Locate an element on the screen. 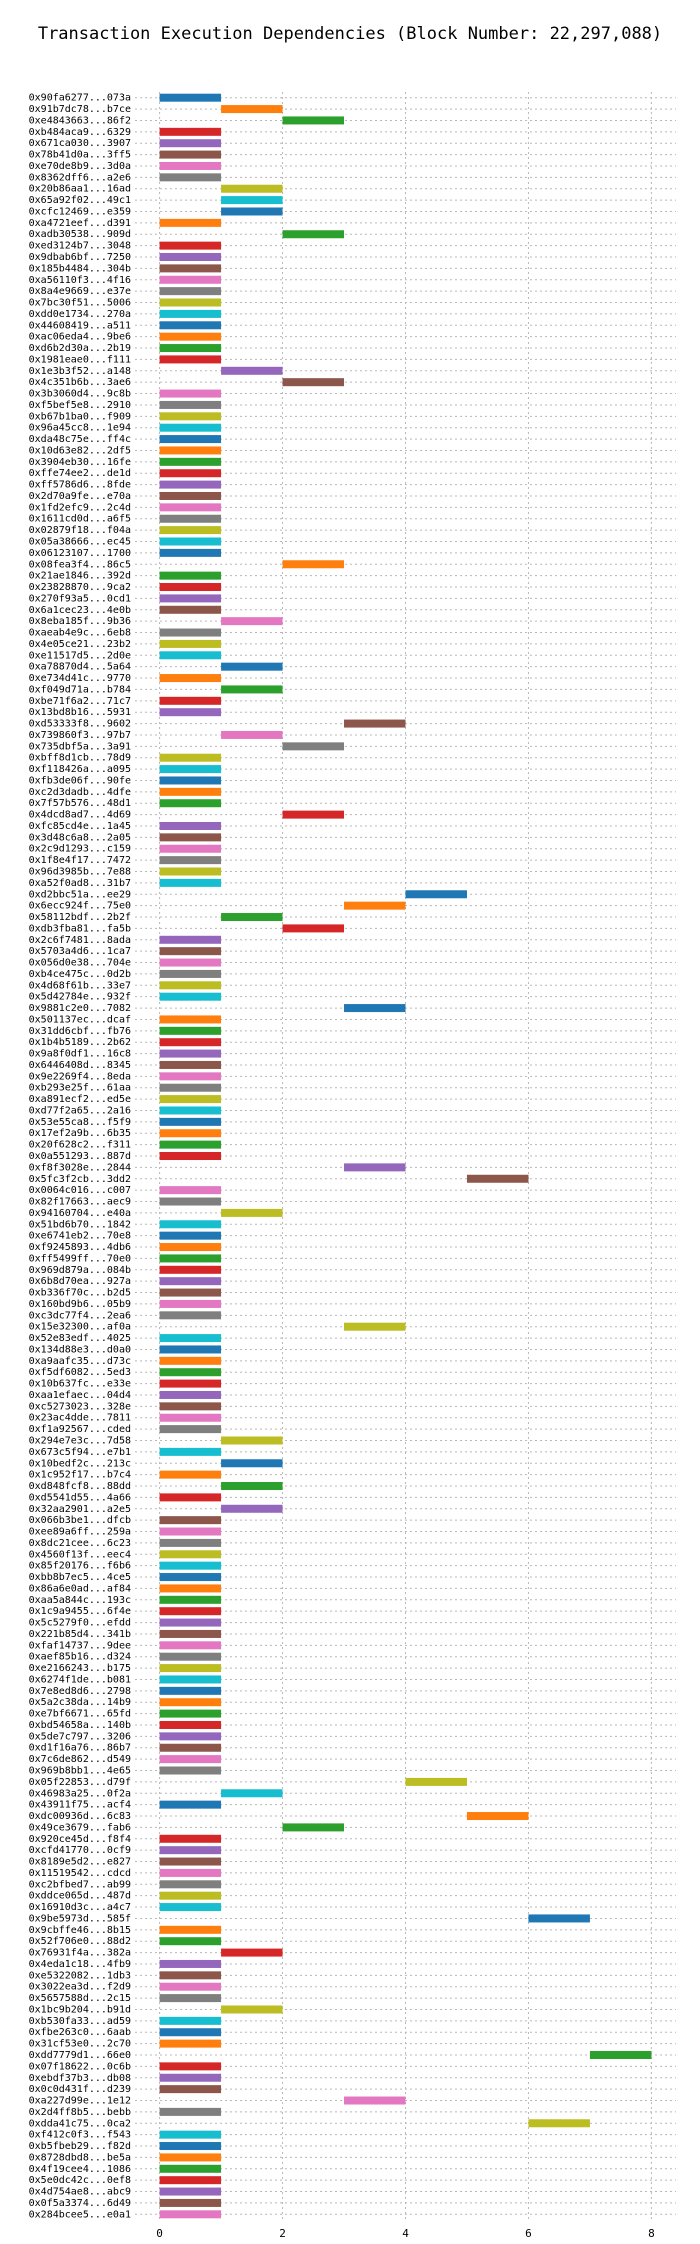 The height and width of the screenshot is (2244, 700). x-tick-label: 0 is located at coordinates (159, 2233).